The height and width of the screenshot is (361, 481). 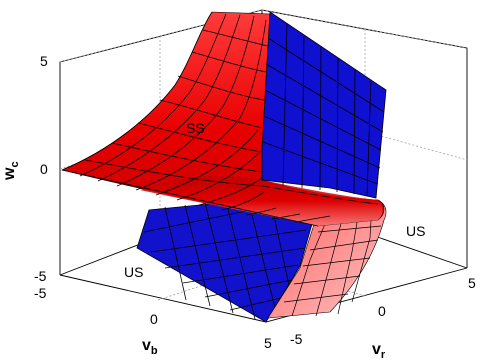 What do you see at coordinates (133, 272) in the screenshot?
I see `region-label-us-left: US` at bounding box center [133, 272].